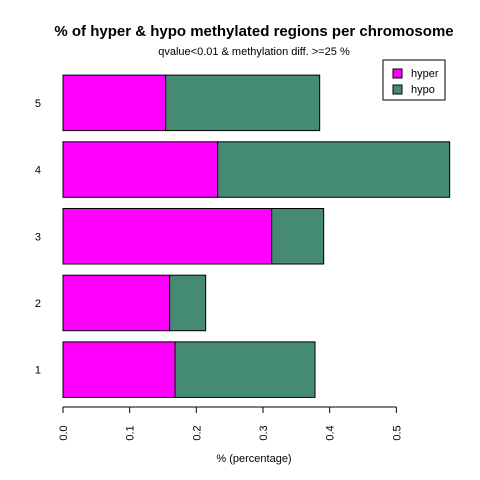 This screenshot has height=480, width=480. What do you see at coordinates (397, 89) in the screenshot?
I see `legend-swatch-hypo` at bounding box center [397, 89].